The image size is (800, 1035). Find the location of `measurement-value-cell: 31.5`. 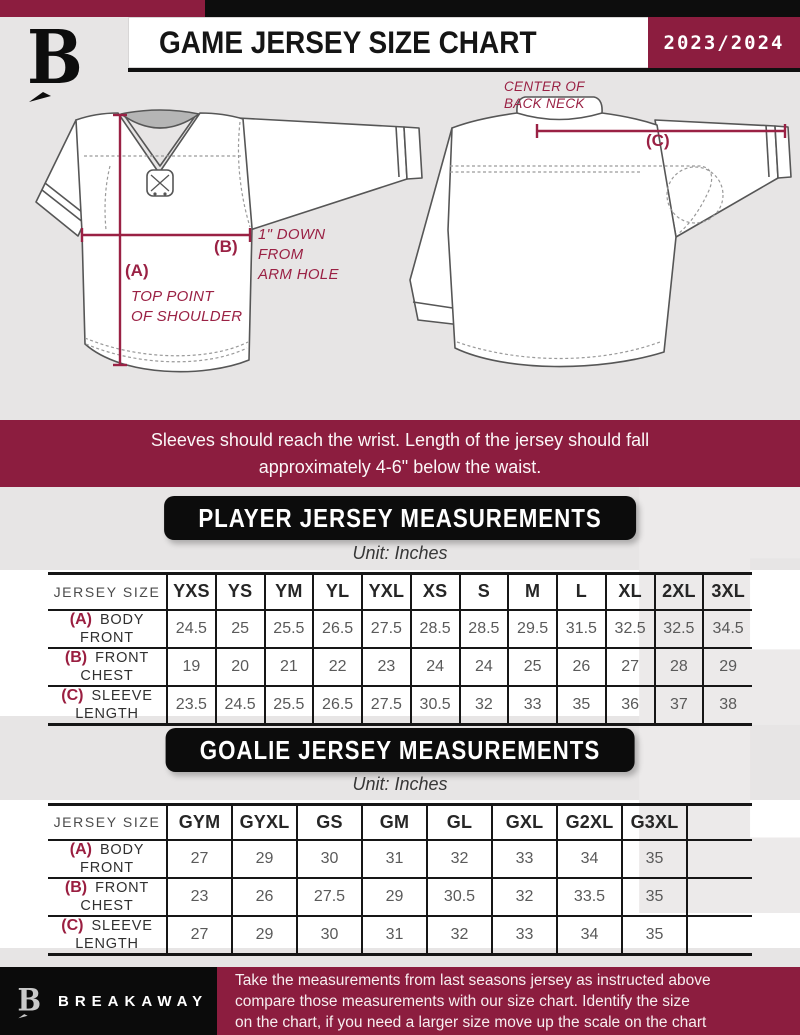

measurement-value-cell: 31.5 is located at coordinates (581, 628).